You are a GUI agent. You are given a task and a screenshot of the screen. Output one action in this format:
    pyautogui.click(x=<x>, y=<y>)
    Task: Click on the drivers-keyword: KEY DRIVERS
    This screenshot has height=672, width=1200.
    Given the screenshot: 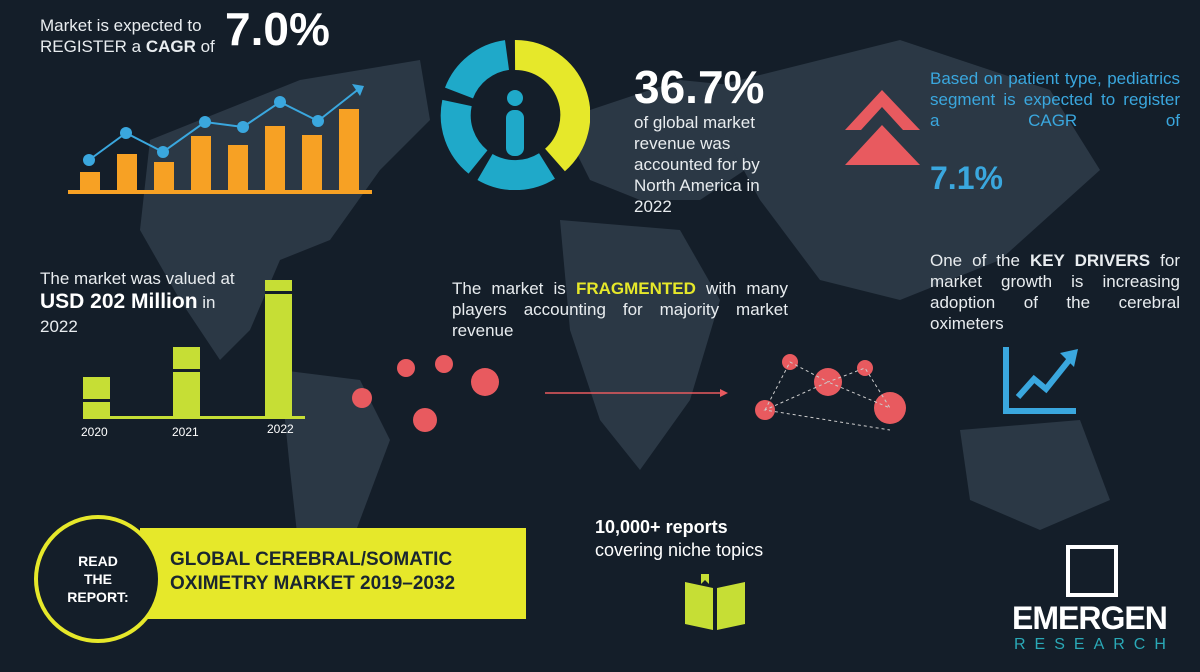 What is the action you would take?
    pyautogui.click(x=1090, y=260)
    